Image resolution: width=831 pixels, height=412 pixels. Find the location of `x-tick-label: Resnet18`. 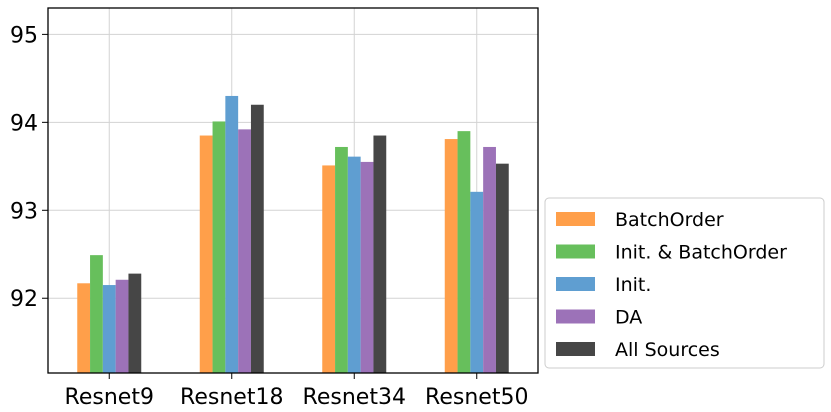

x-tick-label: Resnet18 is located at coordinates (231, 397).